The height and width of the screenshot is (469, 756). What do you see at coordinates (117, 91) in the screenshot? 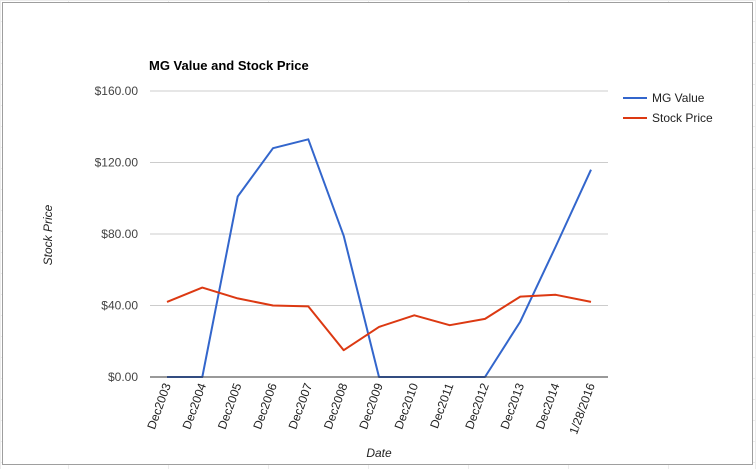
I see `y-tick-label: $160.00` at bounding box center [117, 91].